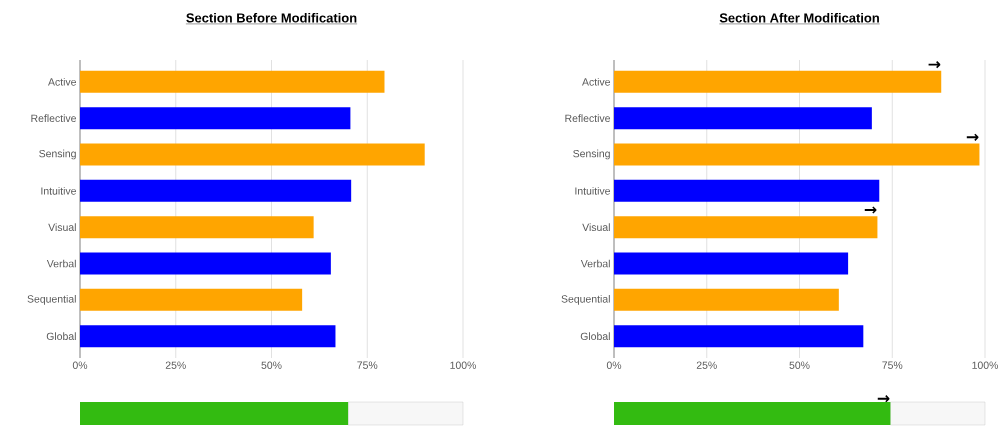 The width and height of the screenshot is (1007, 432). I want to click on chart-title: Section After Modification, so click(799, 17).